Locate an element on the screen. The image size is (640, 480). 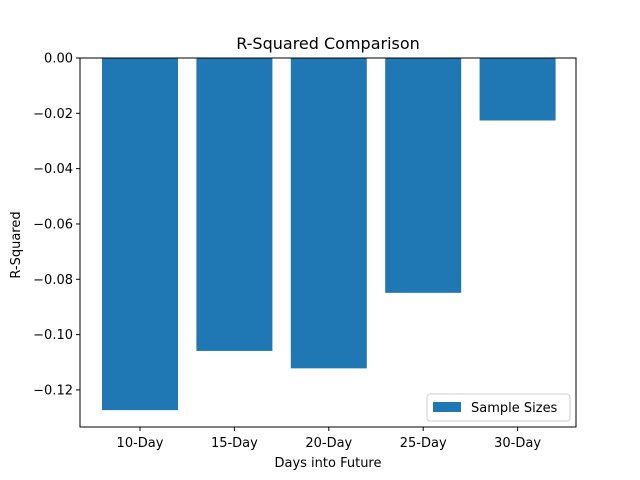
bar-30-day is located at coordinates (517, 89).